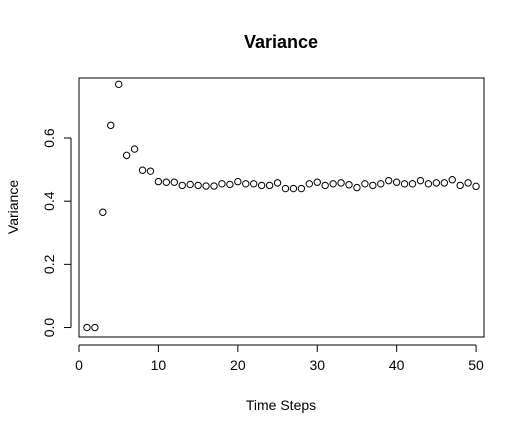  Describe the element at coordinates (281, 405) in the screenshot. I see `x-axis-label: Time Steps` at that location.